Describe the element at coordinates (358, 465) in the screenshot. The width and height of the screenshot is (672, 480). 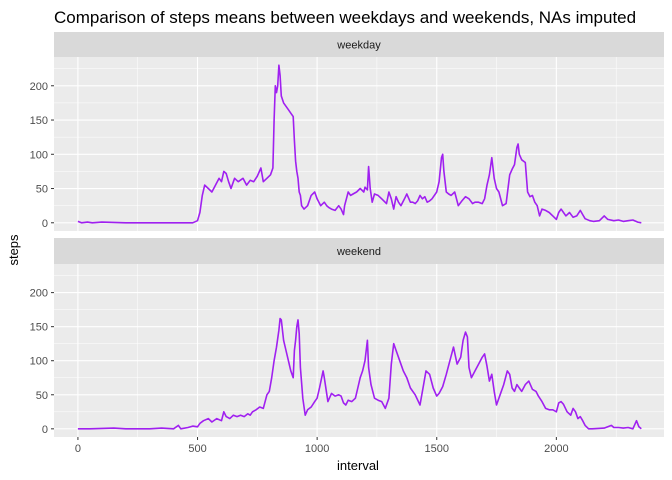
I see `x-axis-title: interval` at that location.